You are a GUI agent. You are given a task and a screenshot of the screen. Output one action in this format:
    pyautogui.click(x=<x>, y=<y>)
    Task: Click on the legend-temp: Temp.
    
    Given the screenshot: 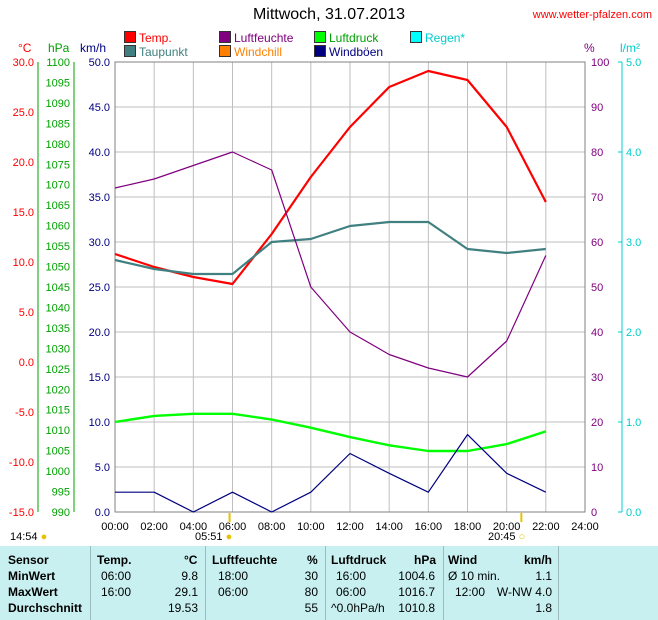 What is the action you would take?
    pyautogui.click(x=148, y=38)
    